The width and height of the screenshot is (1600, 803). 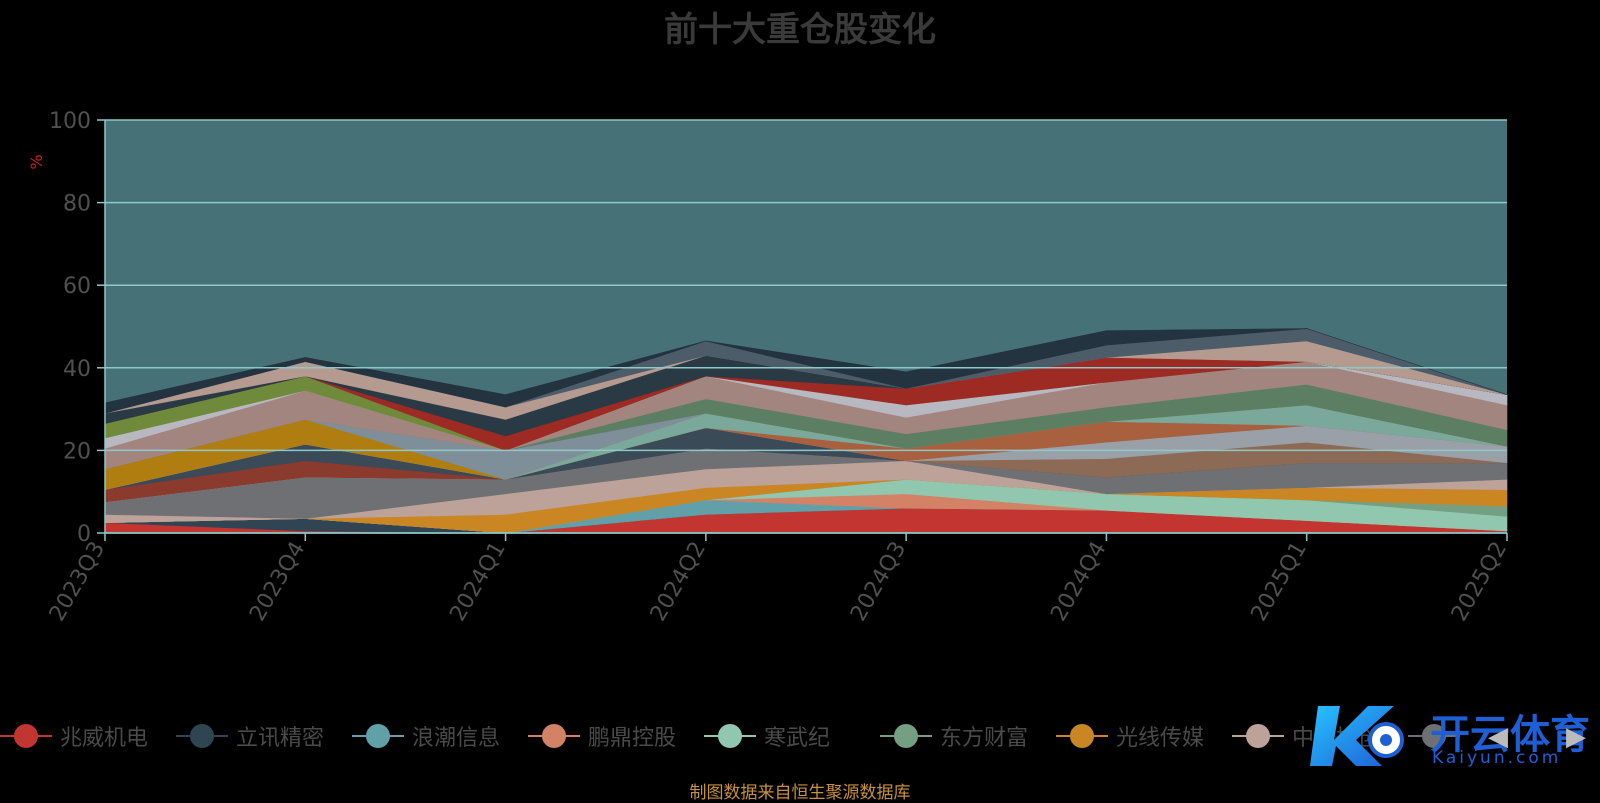 What do you see at coordinates (1279, 582) in the screenshot?
I see `x-tick-label: 2025Q1` at bounding box center [1279, 582].